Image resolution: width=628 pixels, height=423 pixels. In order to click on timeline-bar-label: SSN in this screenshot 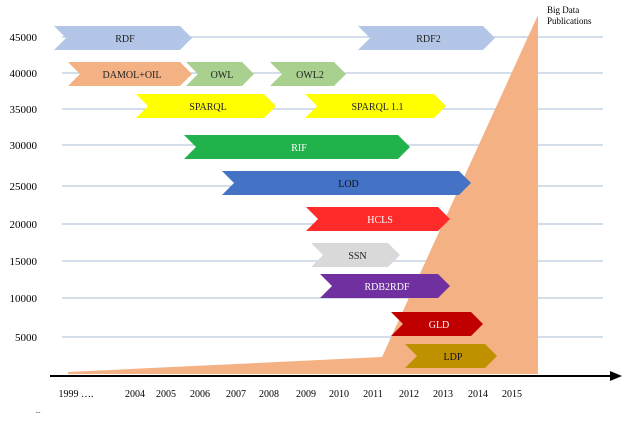, I will do `click(357, 256)`.